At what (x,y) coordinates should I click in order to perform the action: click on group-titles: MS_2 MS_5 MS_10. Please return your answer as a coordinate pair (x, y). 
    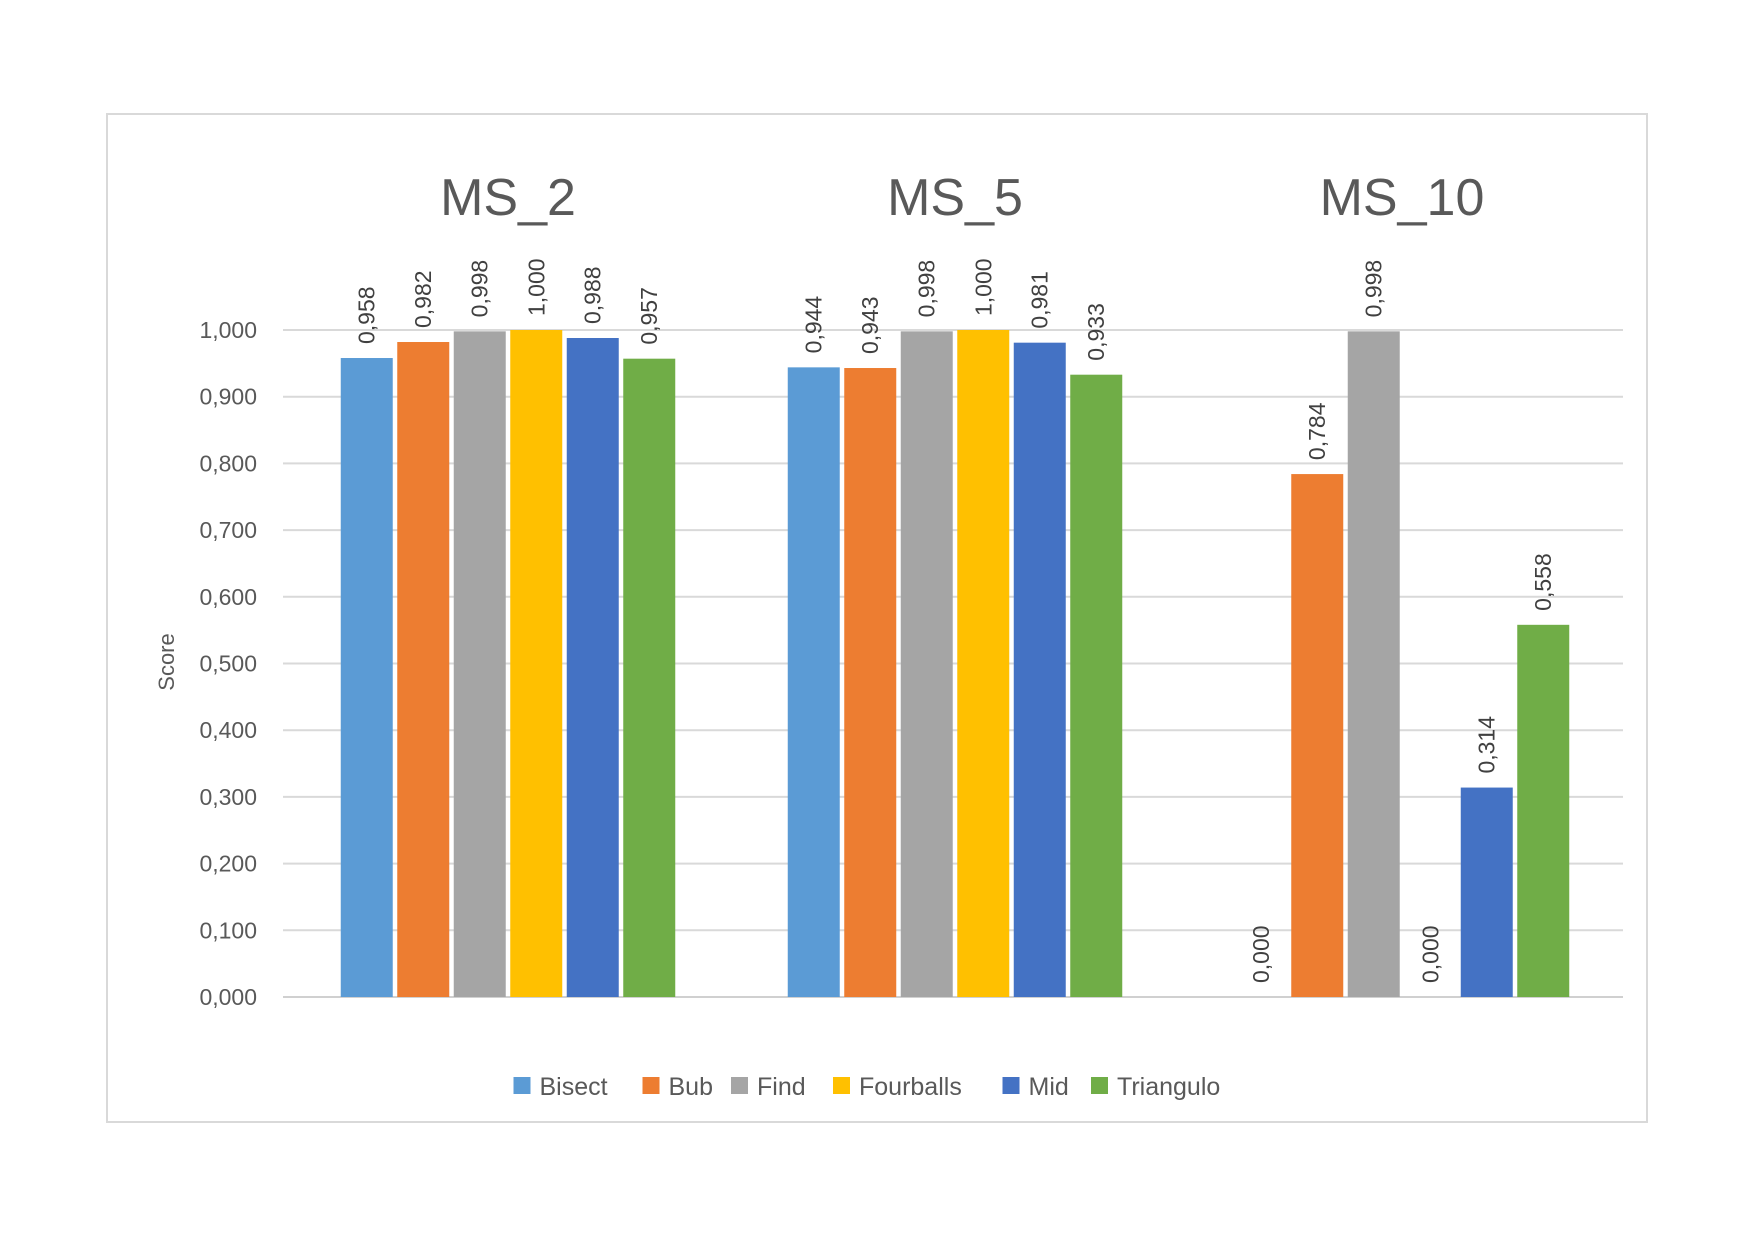
    Looking at the image, I should click on (962, 198).